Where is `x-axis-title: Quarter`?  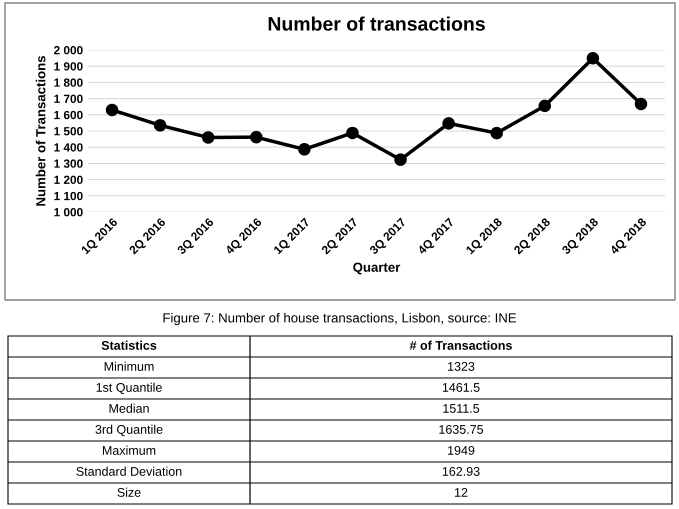 x-axis-title: Quarter is located at coordinates (376, 268).